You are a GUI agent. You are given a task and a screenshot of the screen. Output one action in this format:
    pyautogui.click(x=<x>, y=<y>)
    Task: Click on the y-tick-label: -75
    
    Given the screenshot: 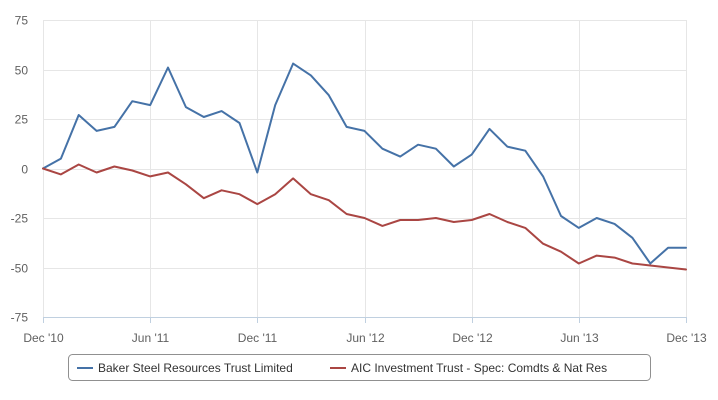 What is the action you would take?
    pyautogui.click(x=20, y=318)
    